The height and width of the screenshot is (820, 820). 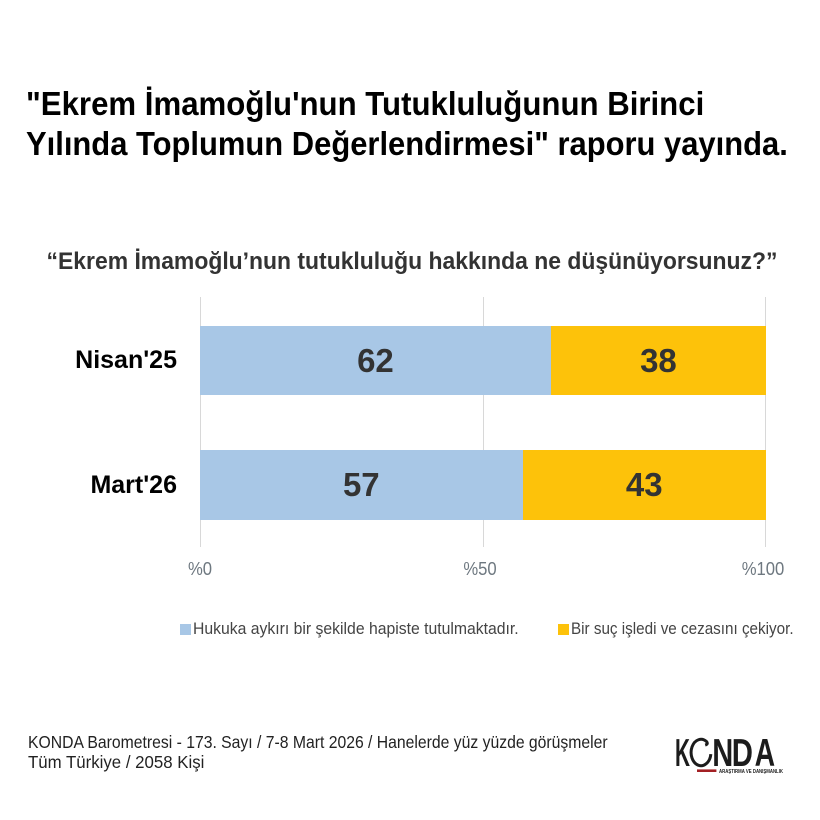 I want to click on svg-text: ARAŞTIRMA VE DANIŞMANLIK, so click(x=751, y=772).